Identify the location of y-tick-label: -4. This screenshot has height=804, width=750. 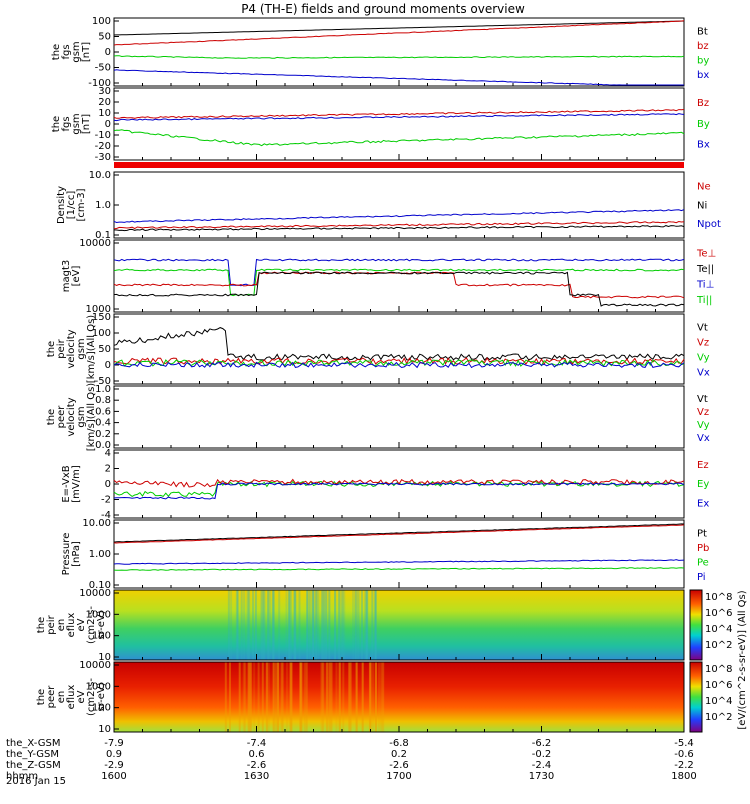
(106, 515).